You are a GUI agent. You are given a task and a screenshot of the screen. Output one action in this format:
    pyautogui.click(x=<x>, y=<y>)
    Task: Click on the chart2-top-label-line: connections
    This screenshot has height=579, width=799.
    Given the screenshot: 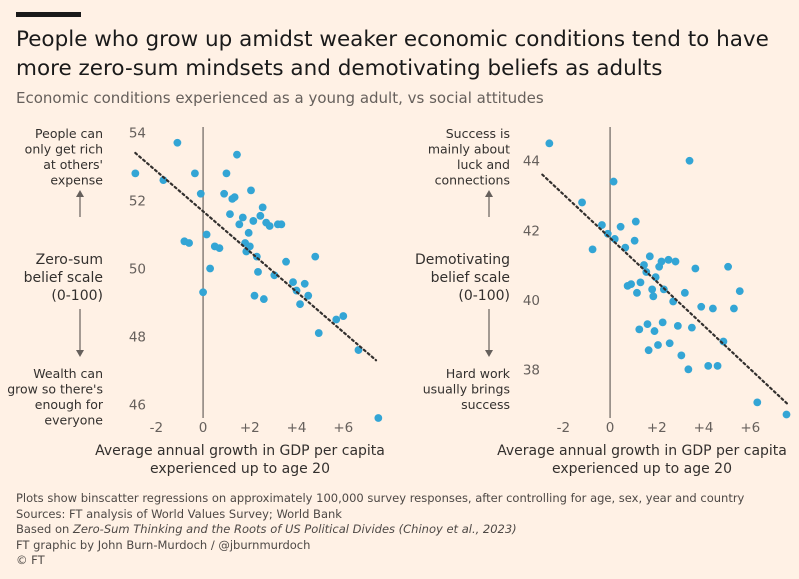 What is the action you would take?
    pyautogui.click(x=472, y=180)
    